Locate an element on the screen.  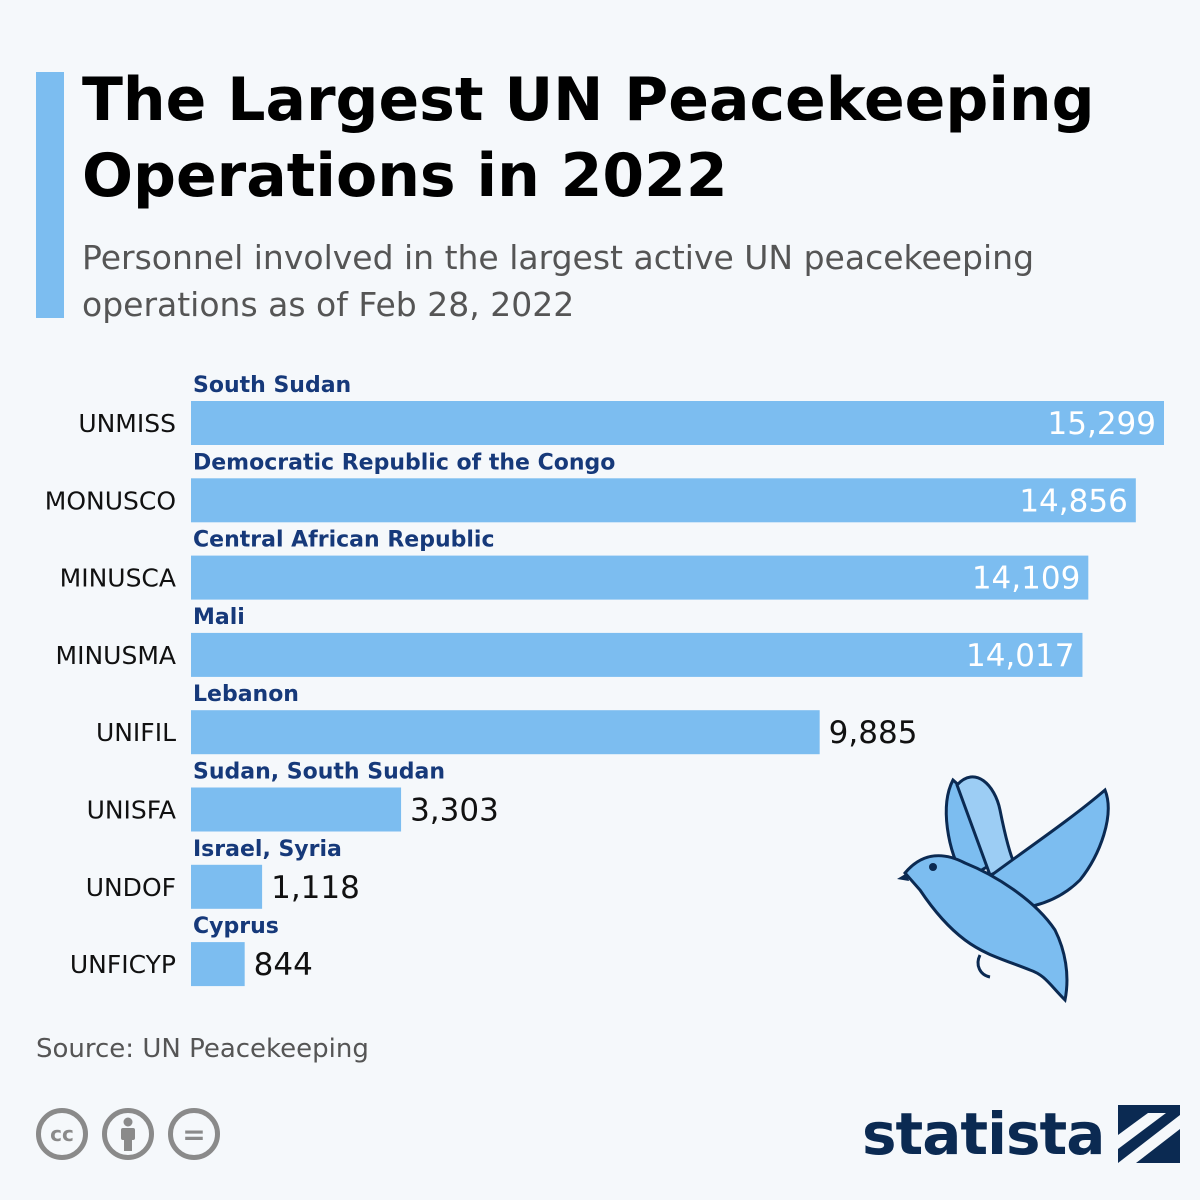
category-label: UNISFA is located at coordinates (131, 810).